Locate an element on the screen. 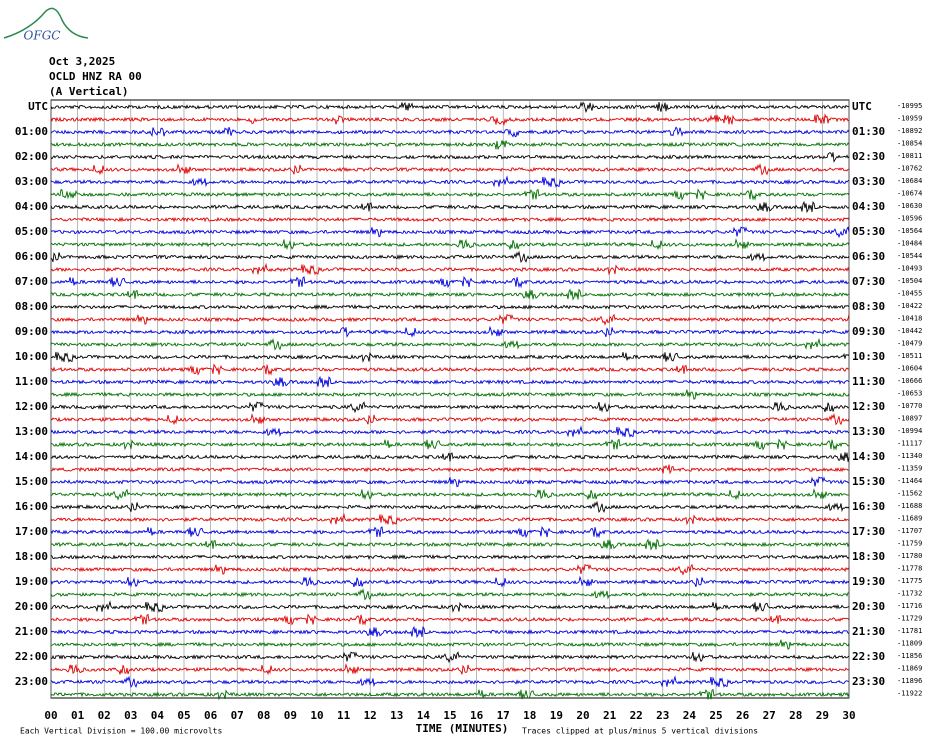 This screenshot has height=744, width=930. right-time-label: 23:30 is located at coordinates (868, 681).